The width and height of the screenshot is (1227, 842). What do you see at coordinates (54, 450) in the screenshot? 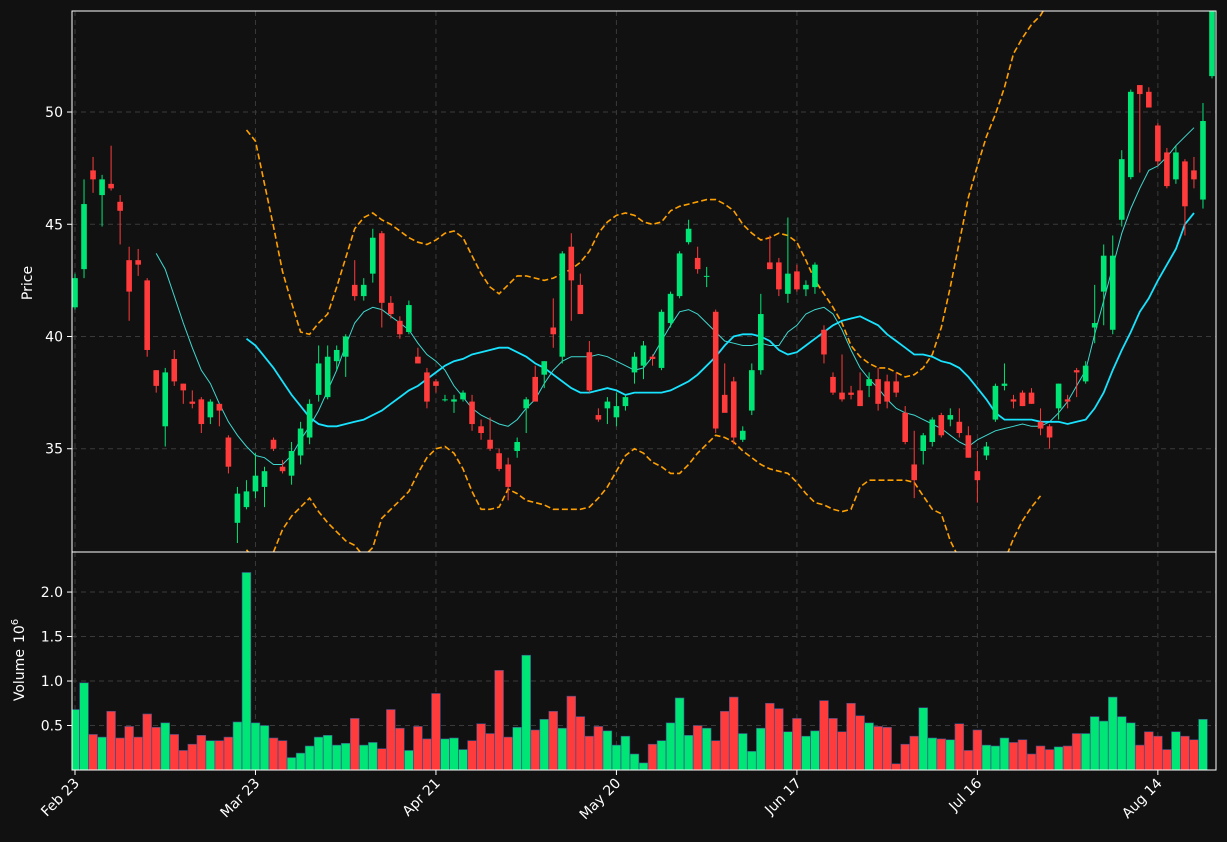
I see `price-tick-label: 35` at bounding box center [54, 450].